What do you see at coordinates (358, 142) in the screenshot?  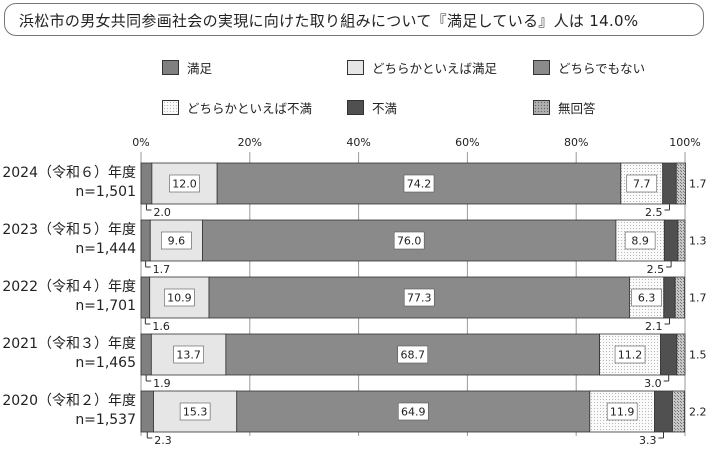 I see `x-tick-label: 40%` at bounding box center [358, 142].